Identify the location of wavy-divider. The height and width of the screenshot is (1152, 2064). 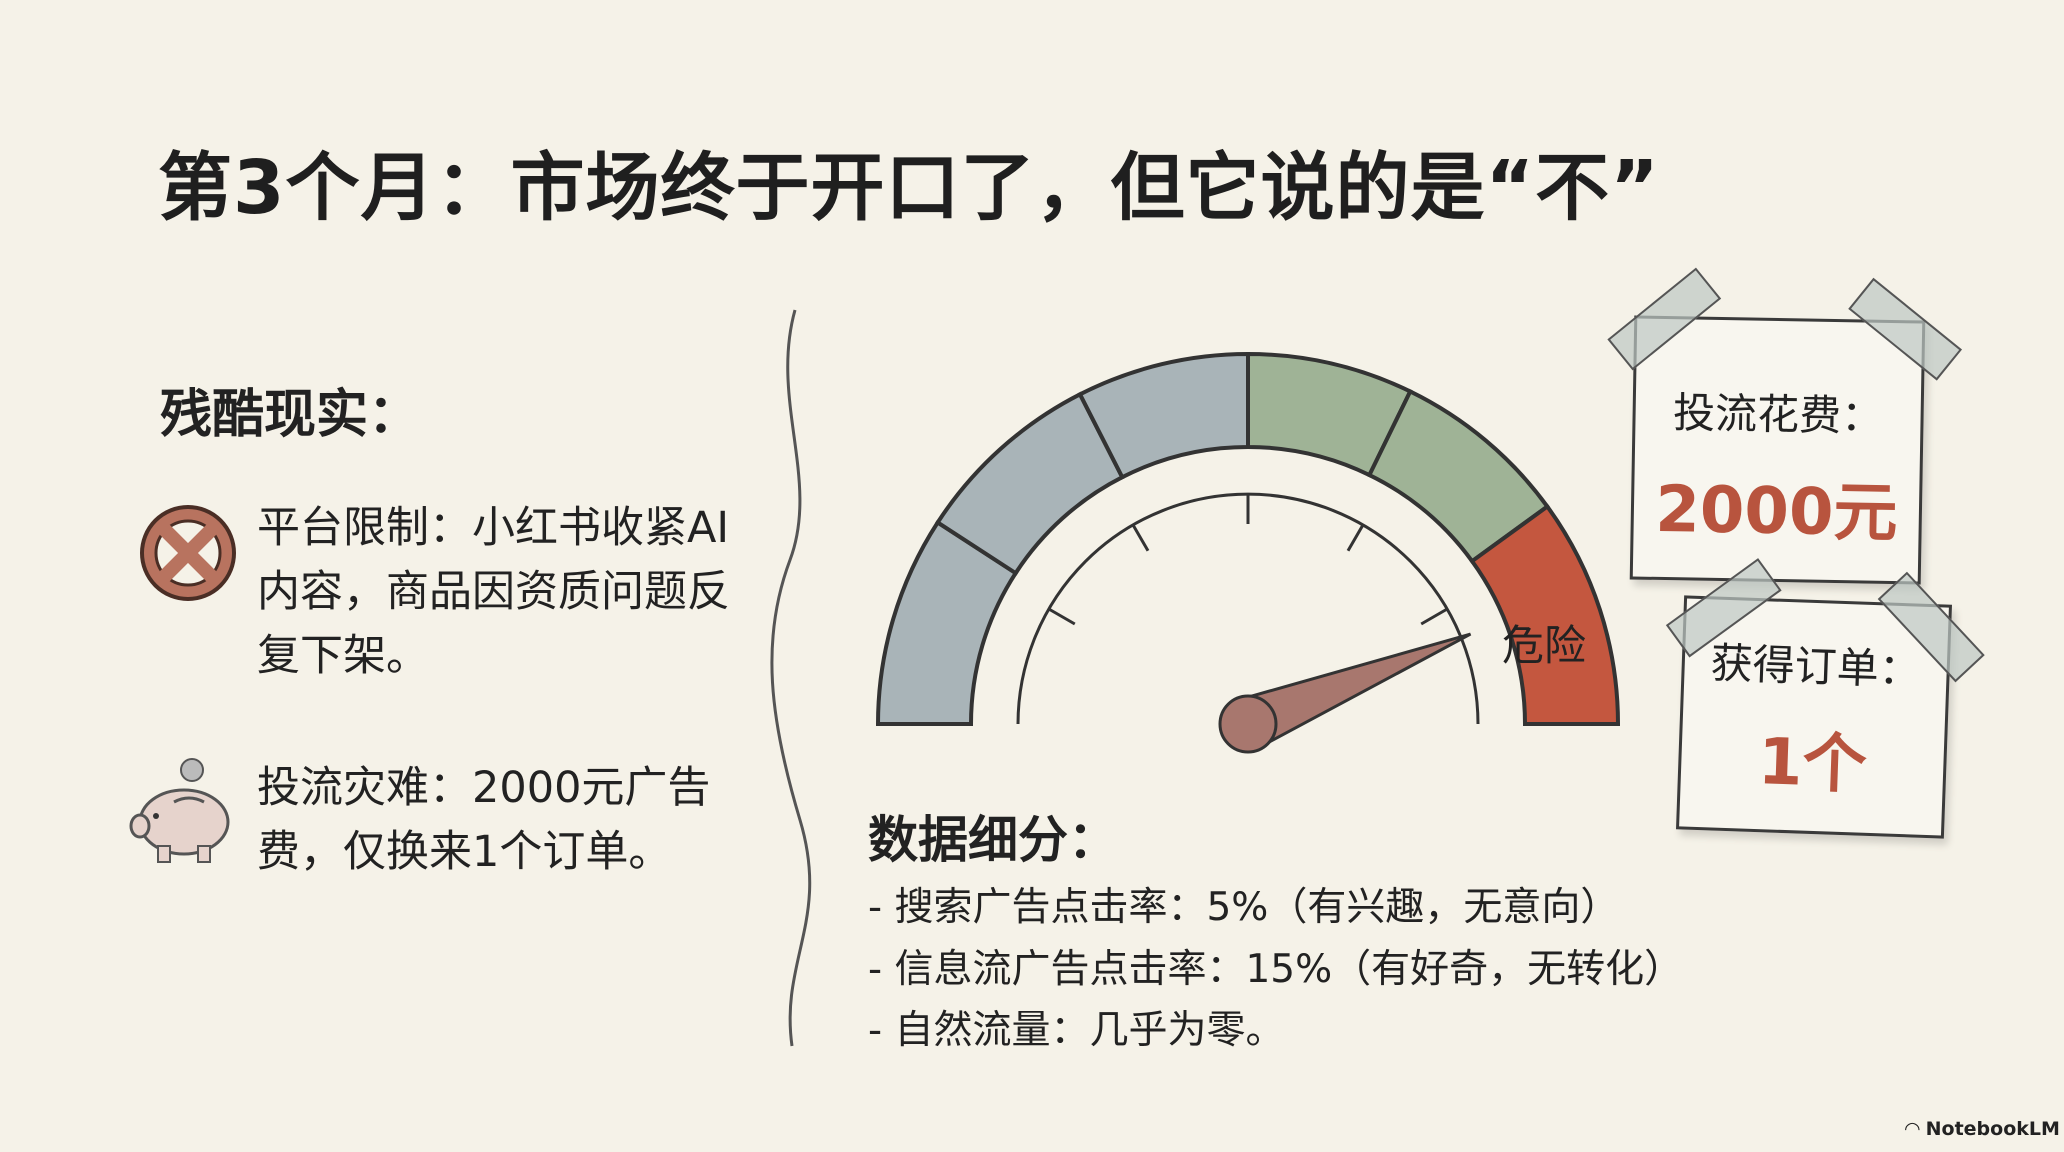
(791, 678).